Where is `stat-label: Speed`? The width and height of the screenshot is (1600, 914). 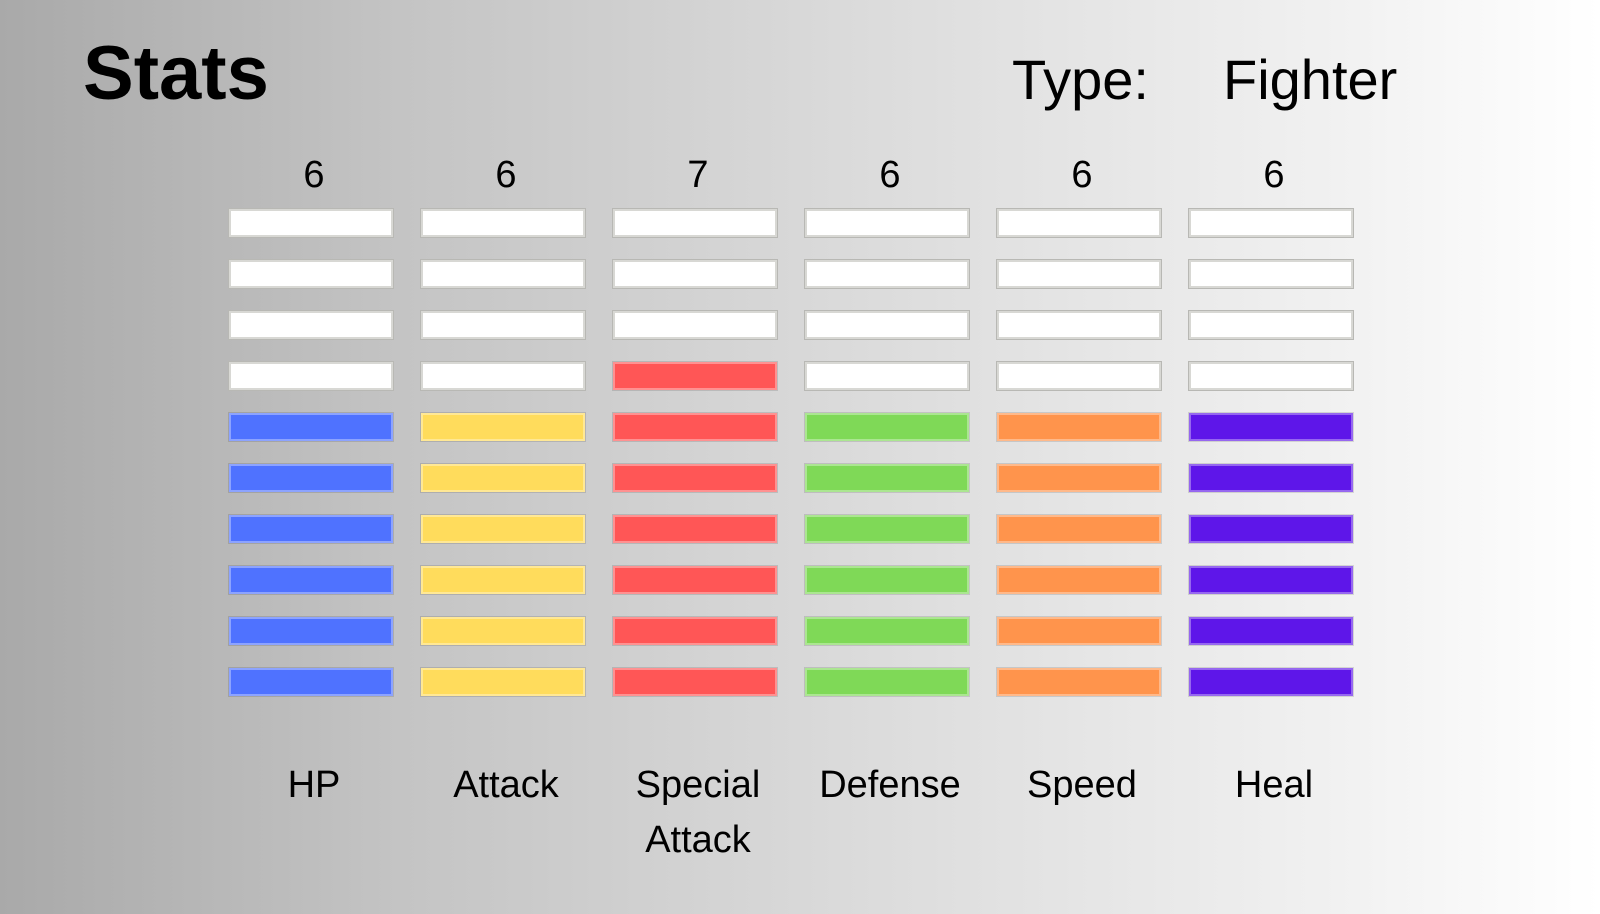 stat-label: Speed is located at coordinates (1082, 785).